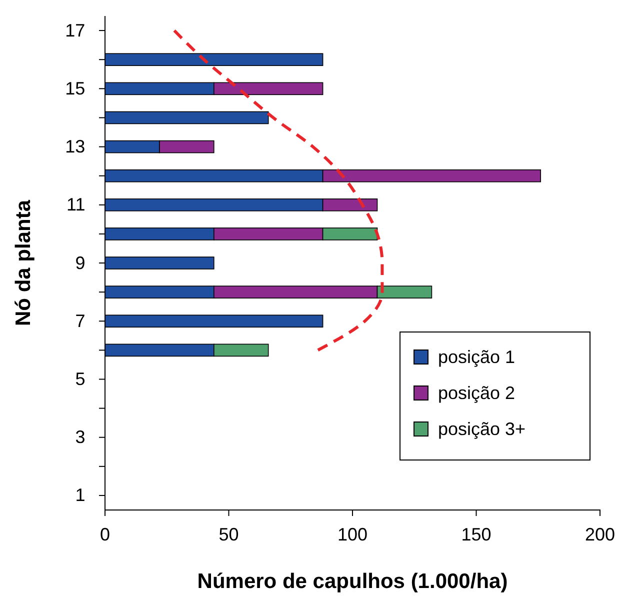 The height and width of the screenshot is (599, 621). What do you see at coordinates (477, 393) in the screenshot?
I see `legend-label: posição 2` at bounding box center [477, 393].